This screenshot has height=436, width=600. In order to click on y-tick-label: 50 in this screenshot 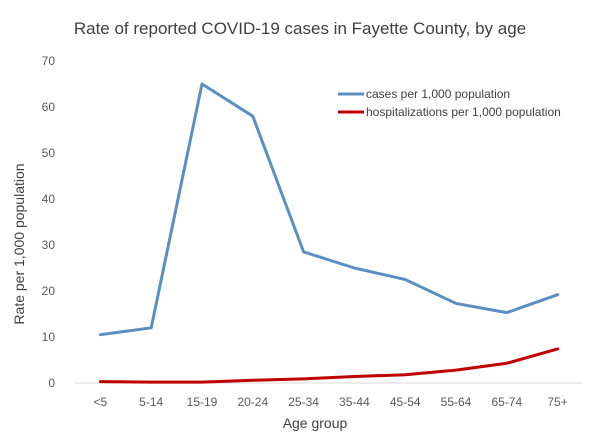, I will do `click(49, 153)`.